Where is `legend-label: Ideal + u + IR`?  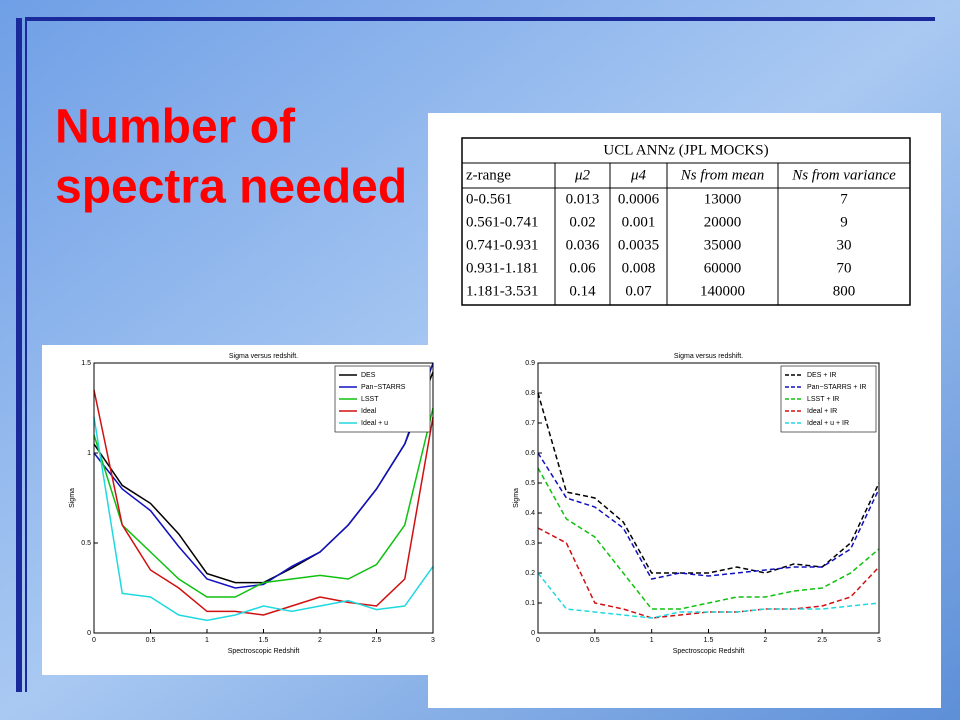 legend-label: Ideal + u + IR is located at coordinates (828, 423).